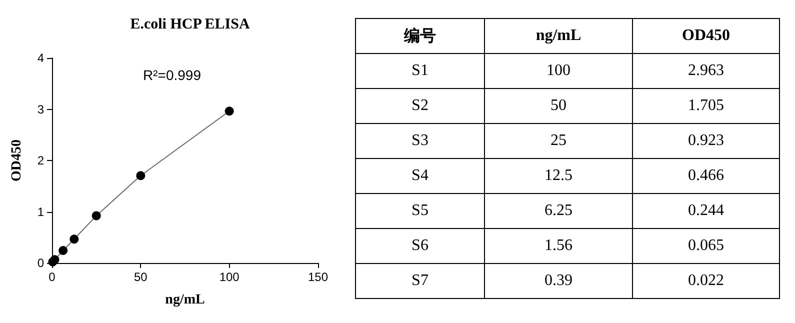 Image resolution: width=795 pixels, height=323 pixels. What do you see at coordinates (40, 211) in the screenshot?
I see `y-tick-label: 1` at bounding box center [40, 211].